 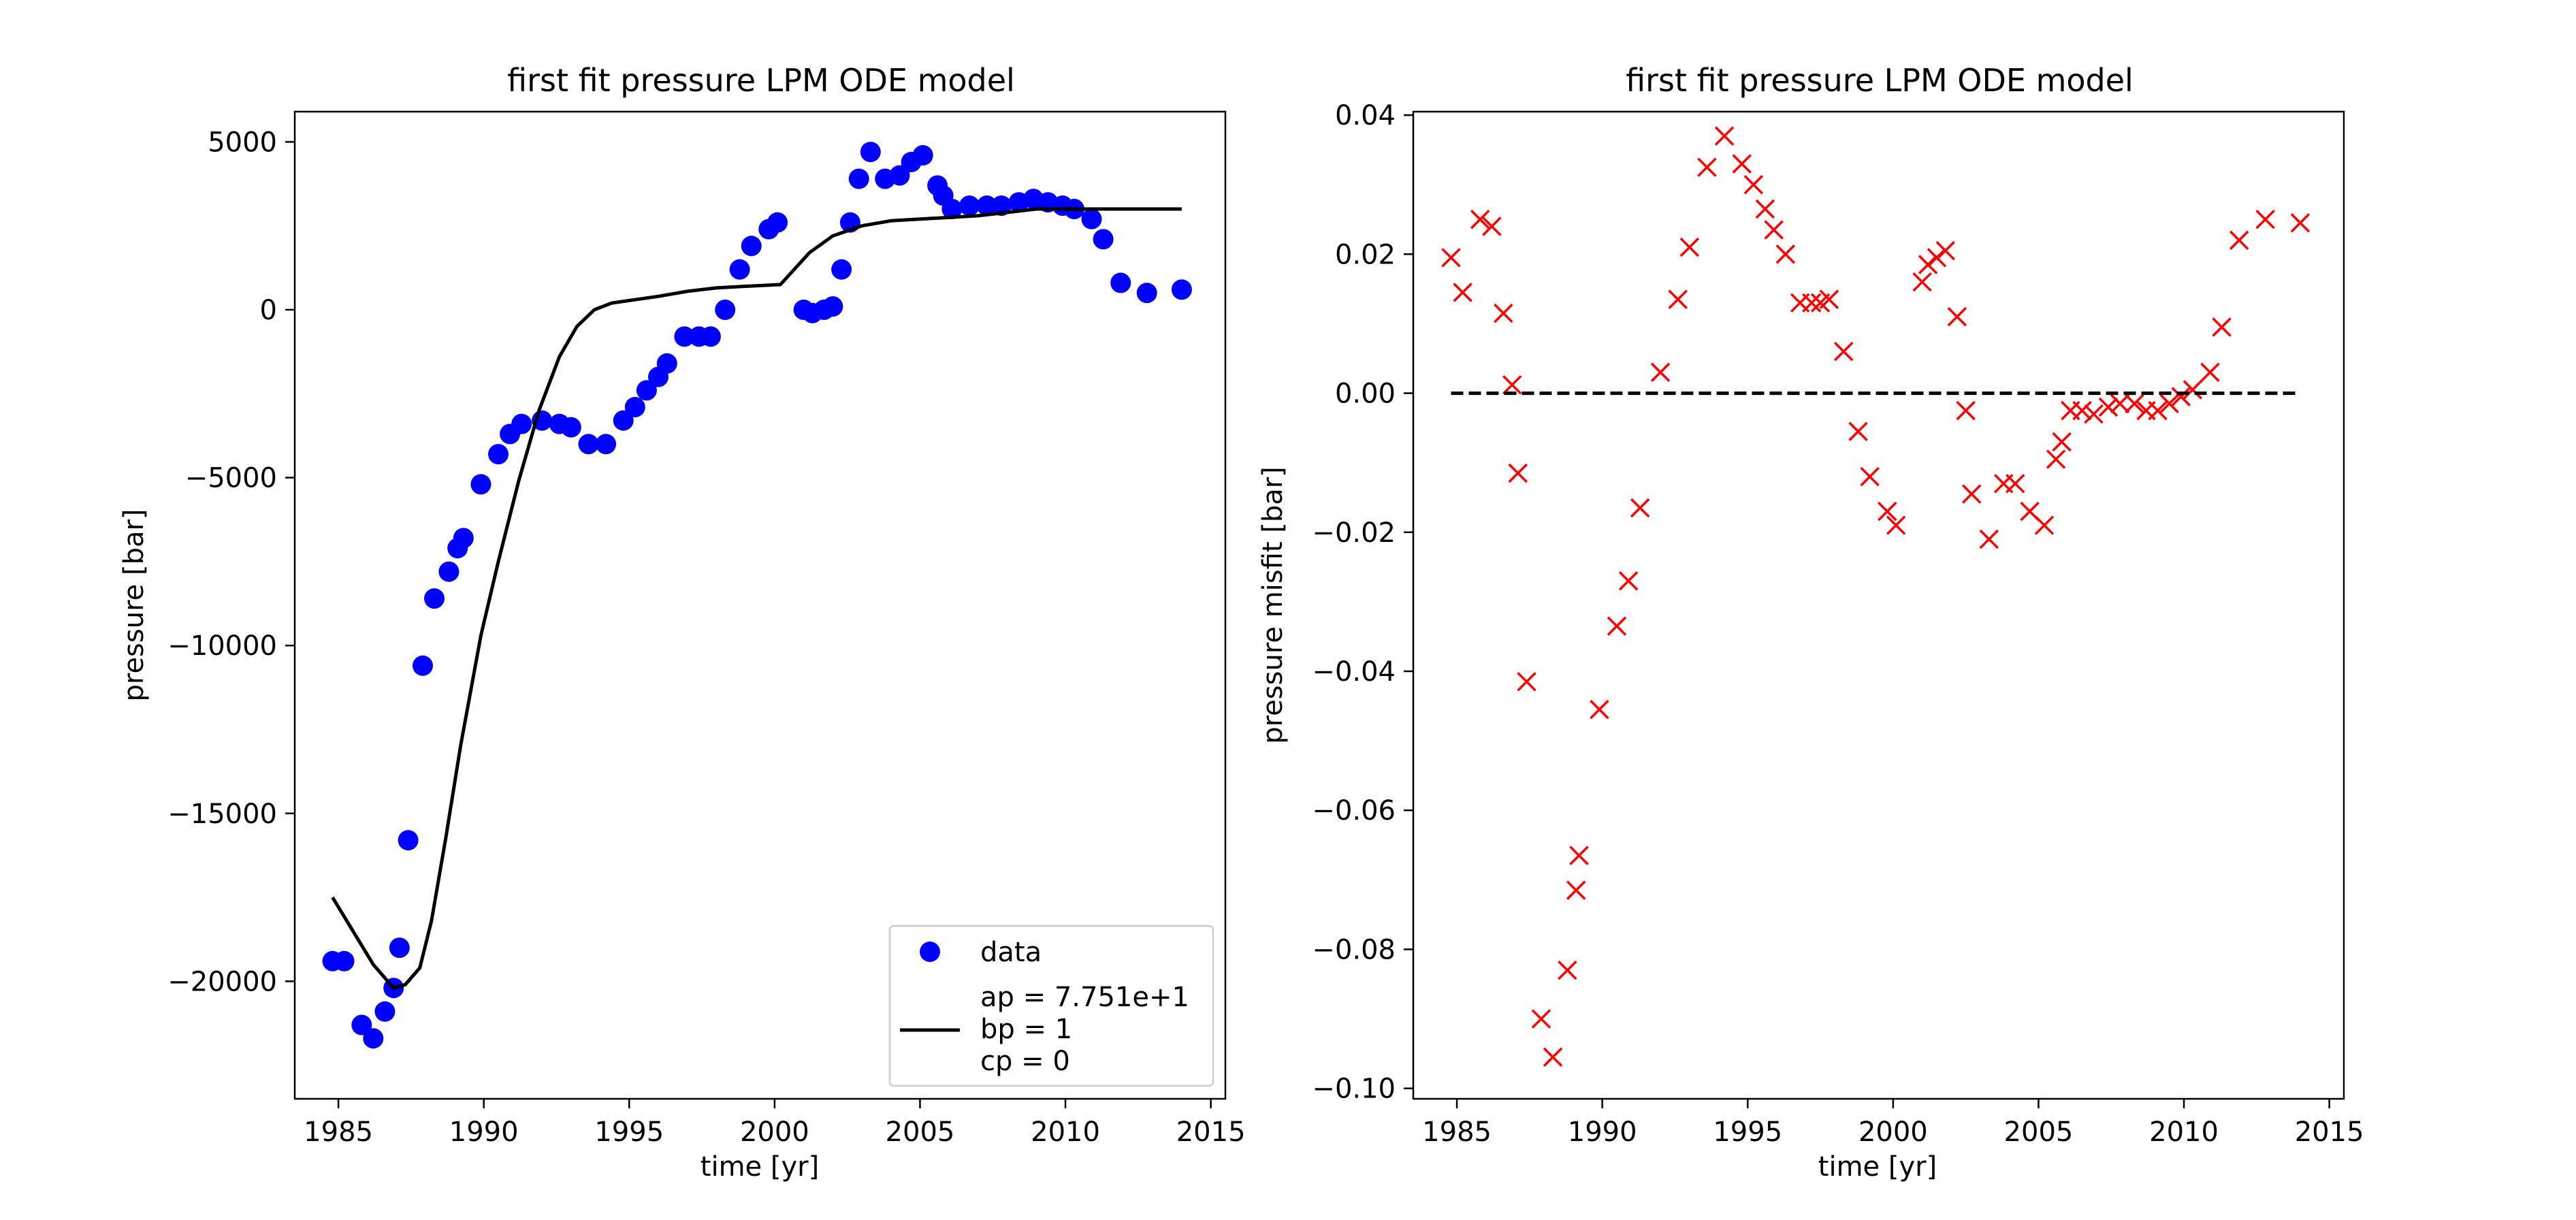 I want to click on misfit-x-axis-label: time [yr], so click(x=1878, y=1167).